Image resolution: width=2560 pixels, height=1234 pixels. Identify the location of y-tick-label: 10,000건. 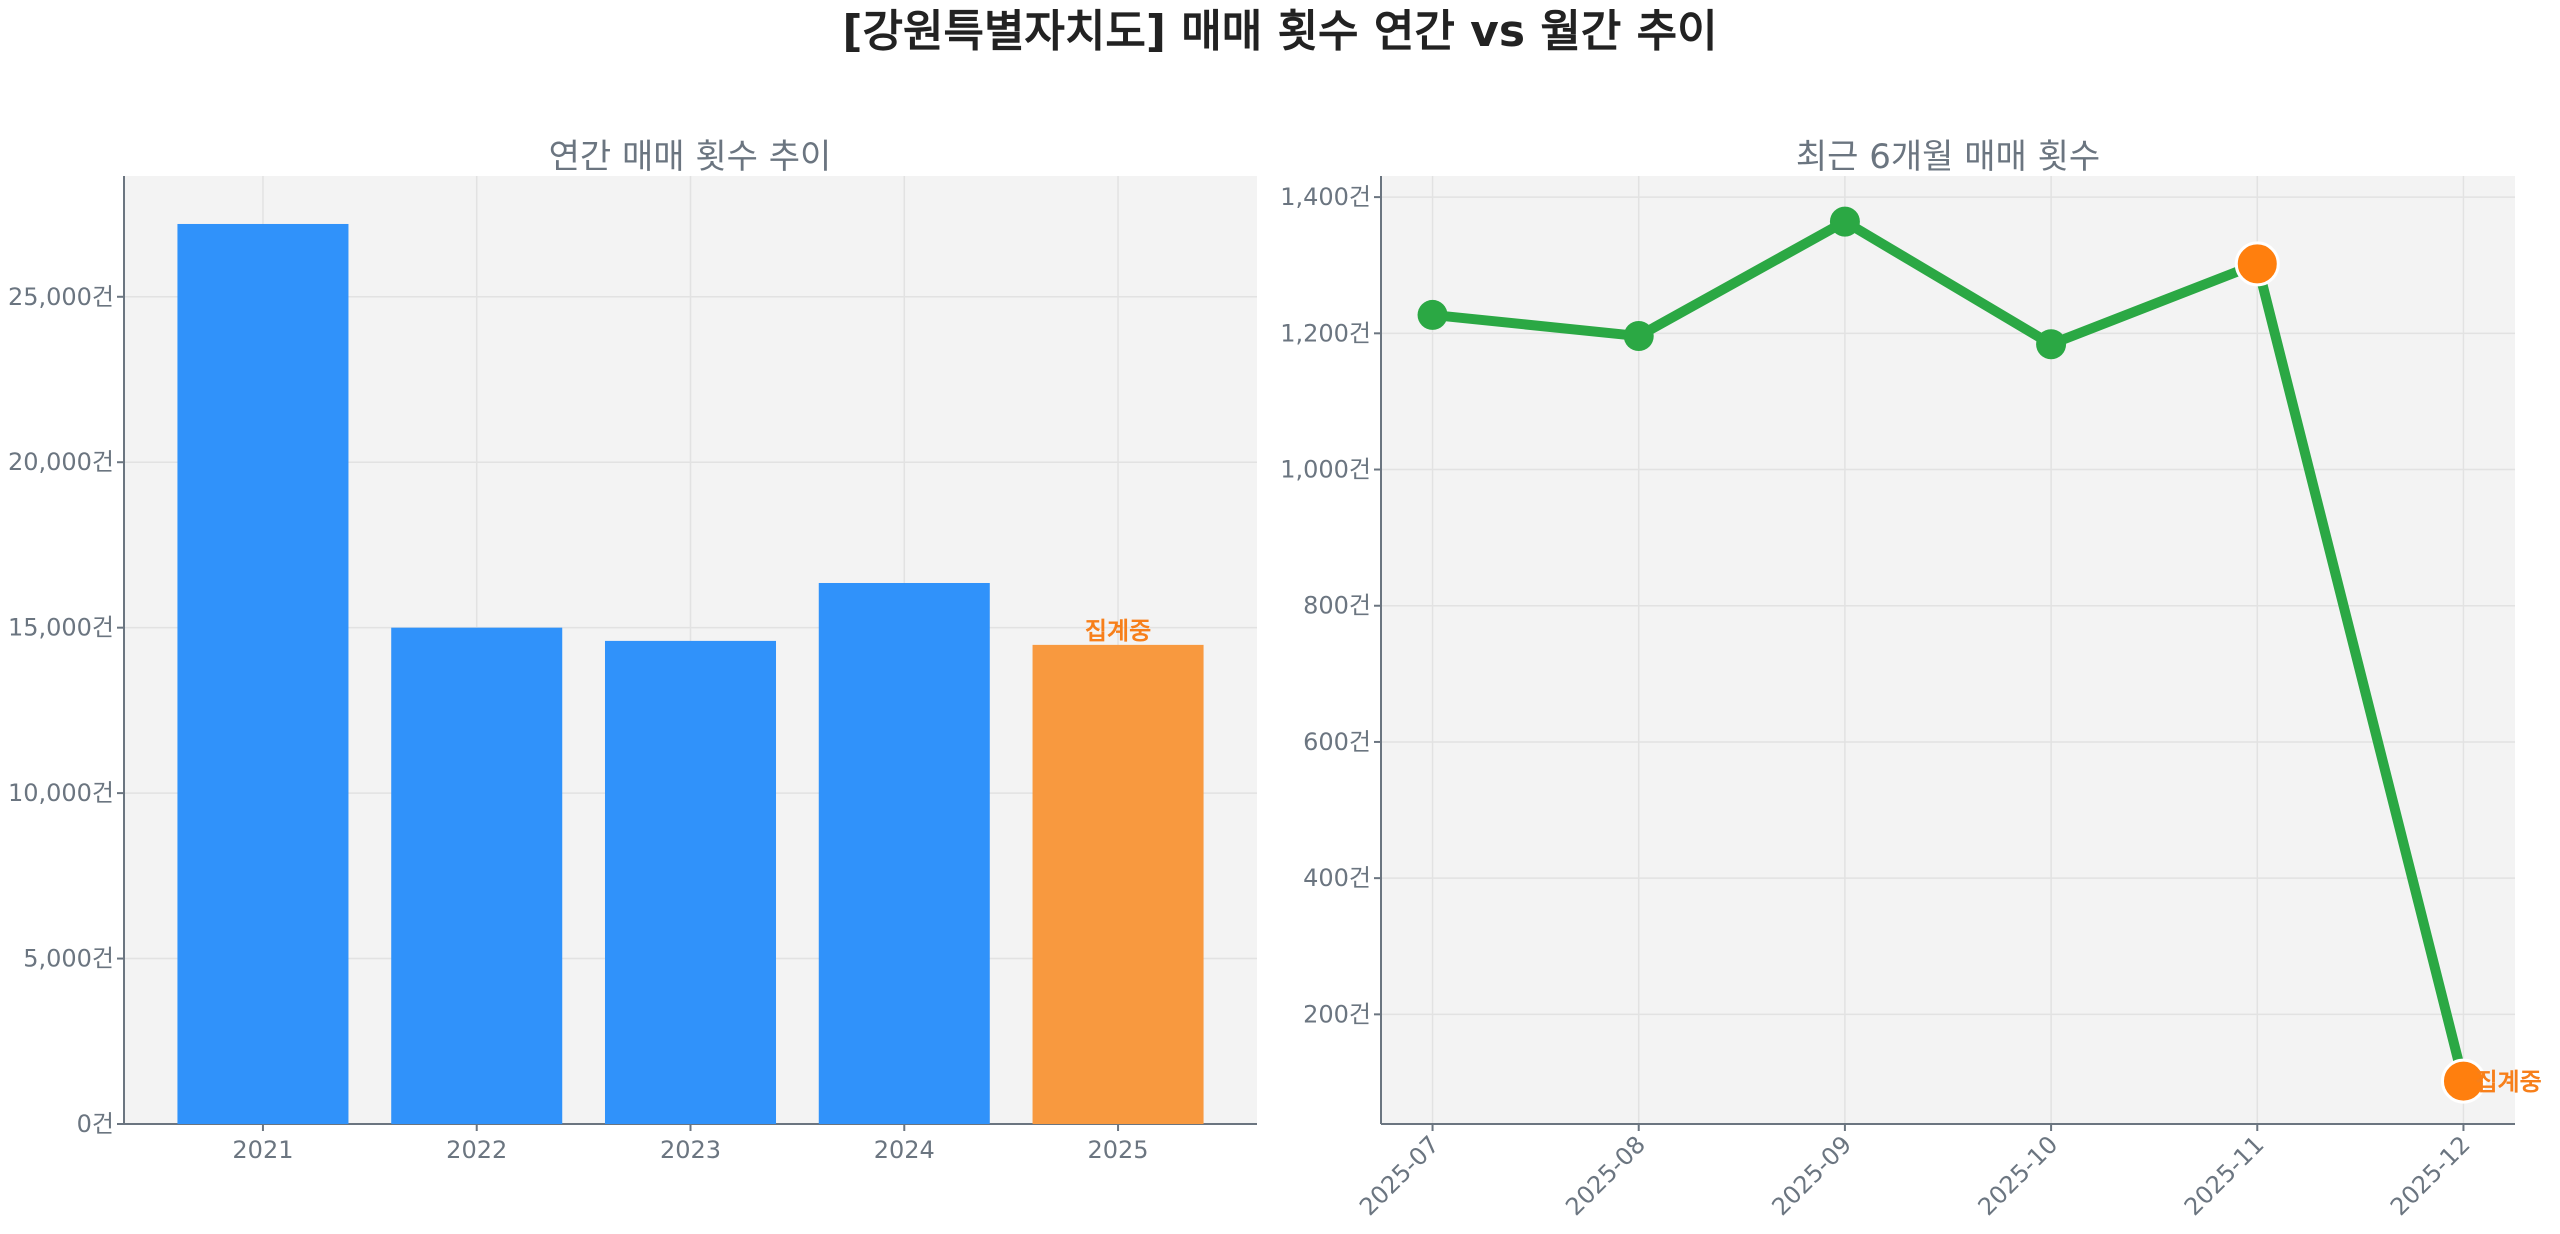
(61, 793).